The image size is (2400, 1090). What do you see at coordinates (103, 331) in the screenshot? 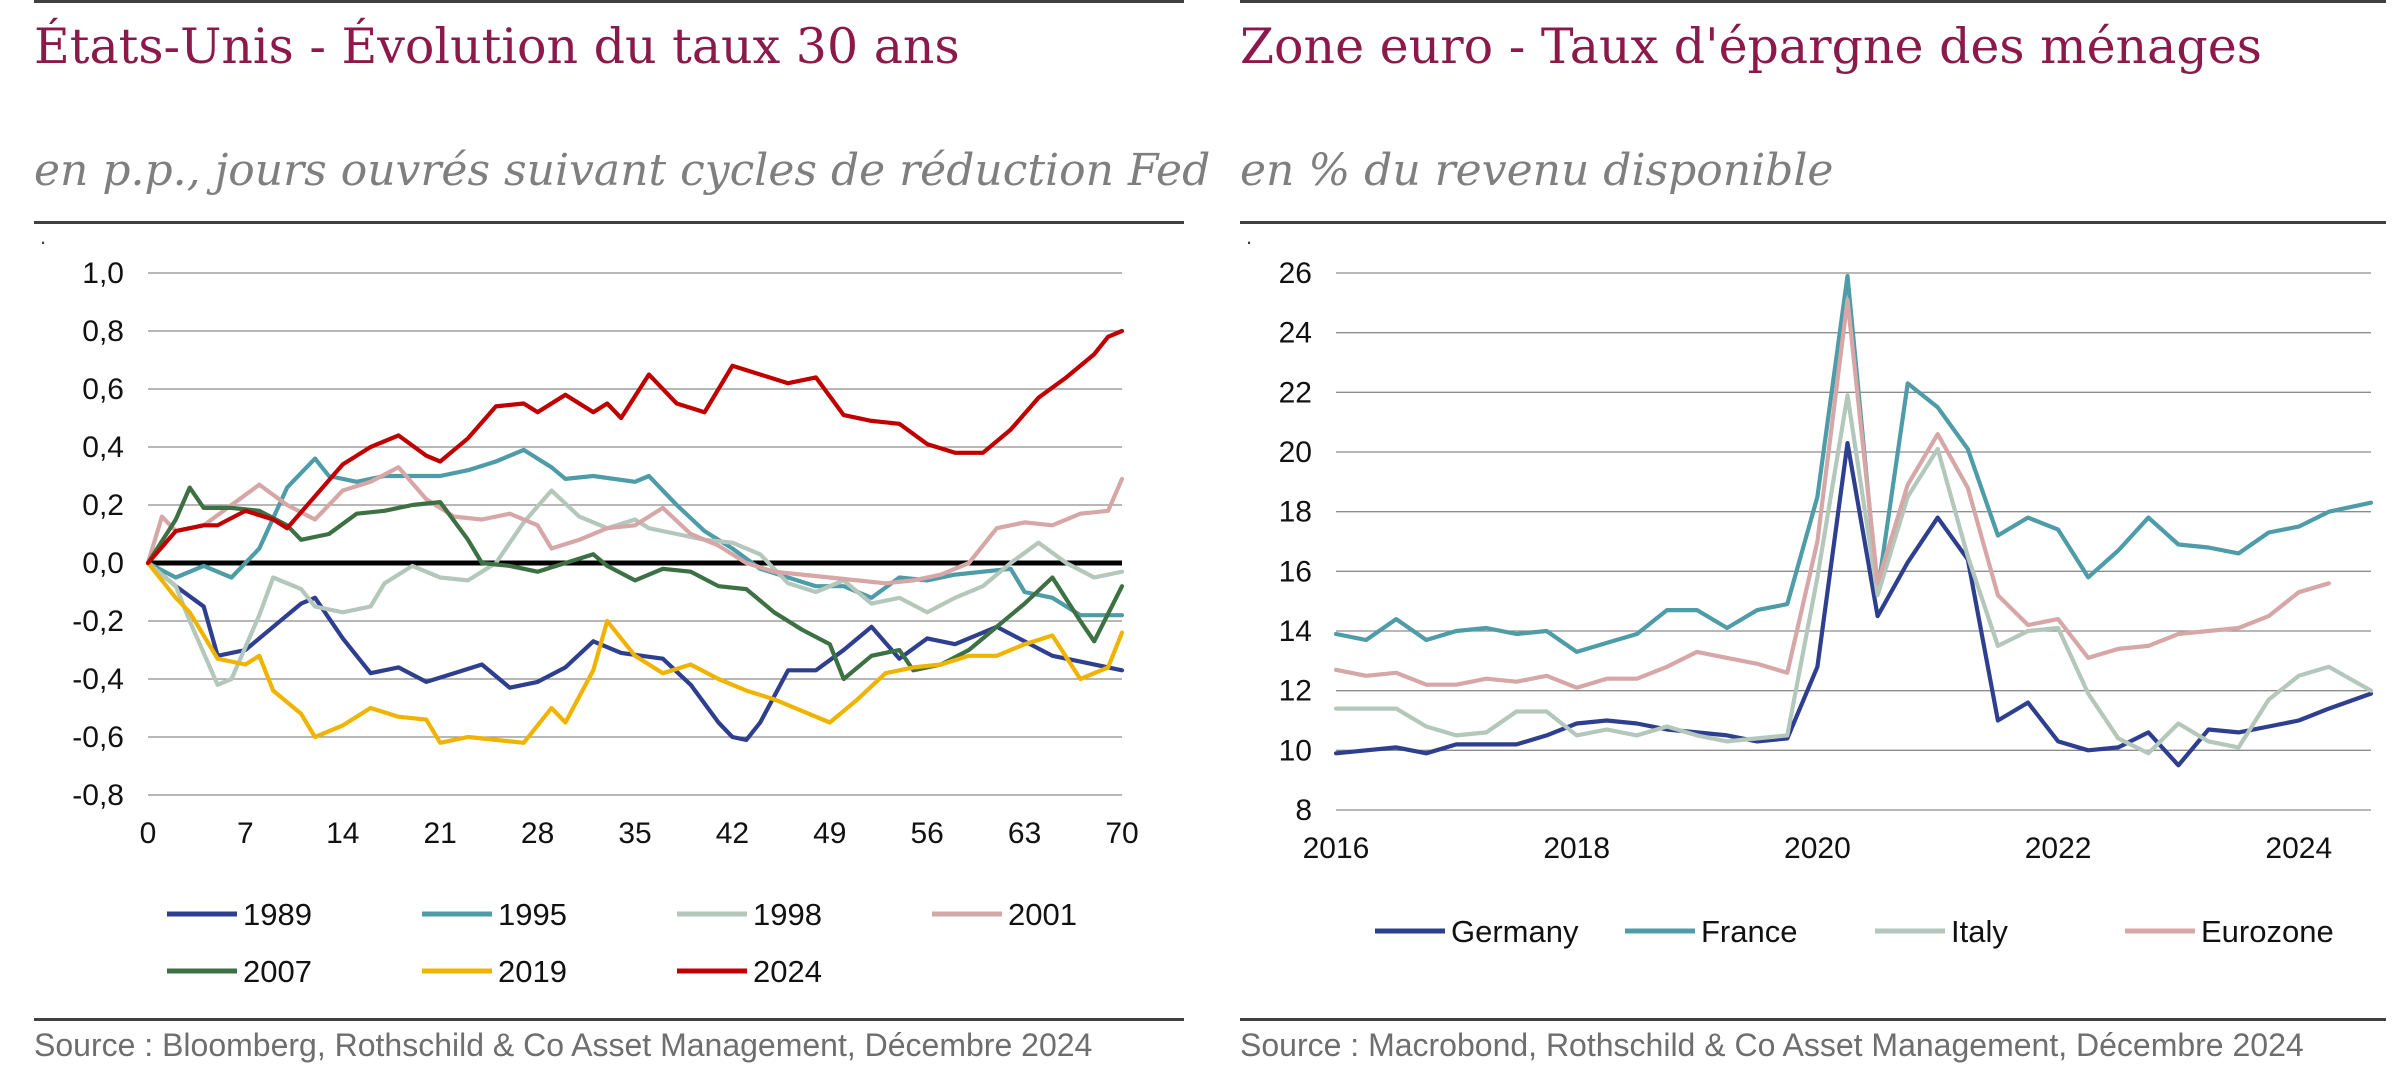
I see `y-tick-label: 0,8` at bounding box center [103, 331].